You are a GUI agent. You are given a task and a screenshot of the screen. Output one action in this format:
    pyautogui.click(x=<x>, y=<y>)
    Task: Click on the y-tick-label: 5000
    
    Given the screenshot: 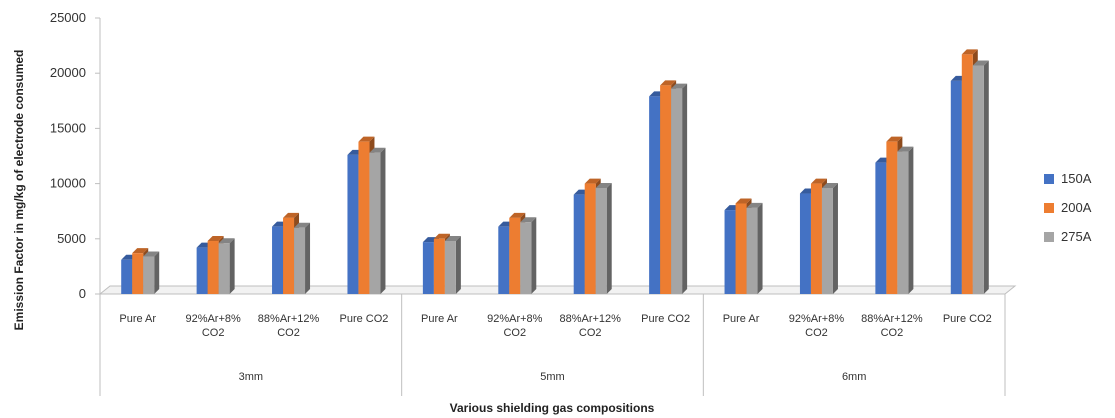 What is the action you would take?
    pyautogui.click(x=71, y=238)
    